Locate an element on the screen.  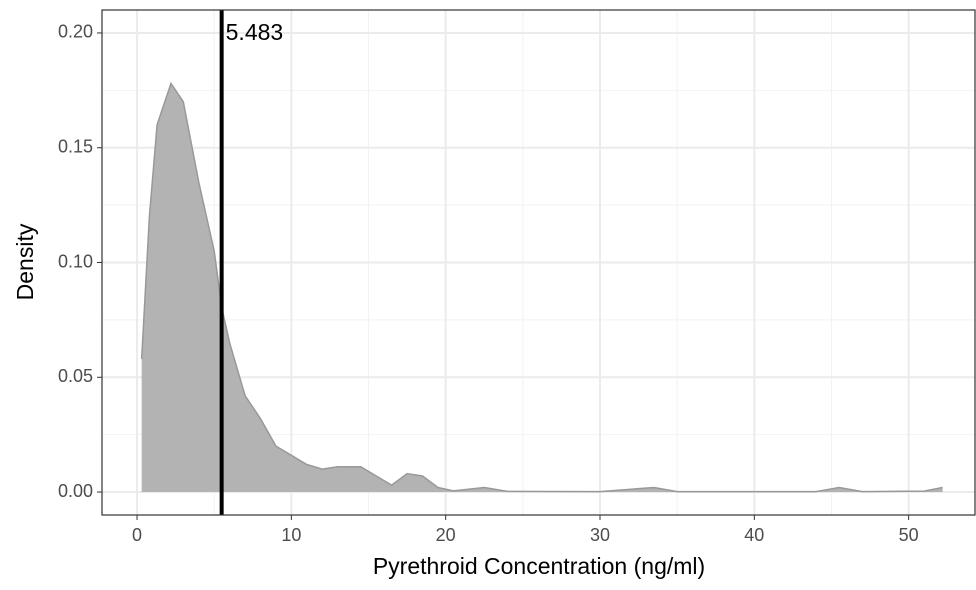
y-tick-label: 0.20 is located at coordinates (75, 32).